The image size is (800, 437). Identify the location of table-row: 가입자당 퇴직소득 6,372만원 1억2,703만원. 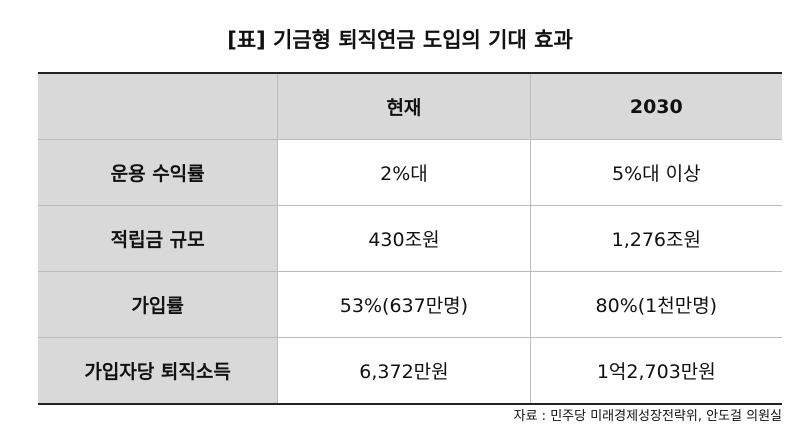
(410, 370).